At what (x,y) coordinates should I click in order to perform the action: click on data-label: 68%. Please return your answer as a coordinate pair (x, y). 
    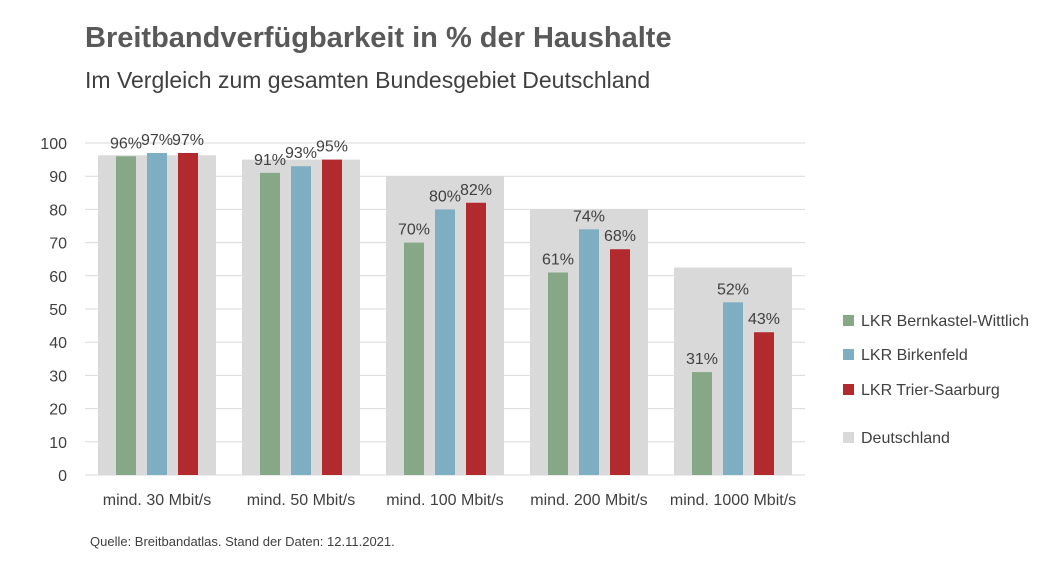
    Looking at the image, I should click on (620, 236).